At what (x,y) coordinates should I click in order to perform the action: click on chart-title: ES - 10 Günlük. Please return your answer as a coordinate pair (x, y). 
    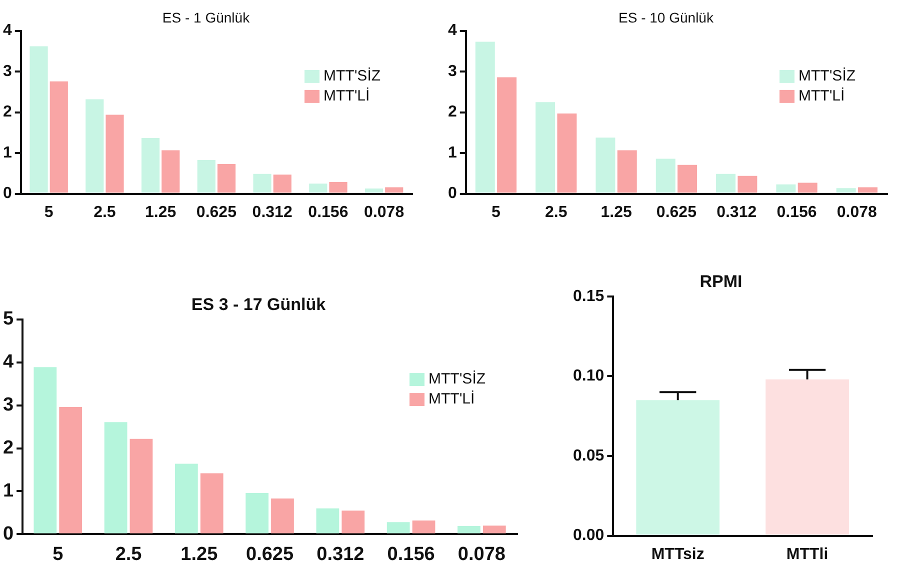
    Looking at the image, I should click on (666, 17).